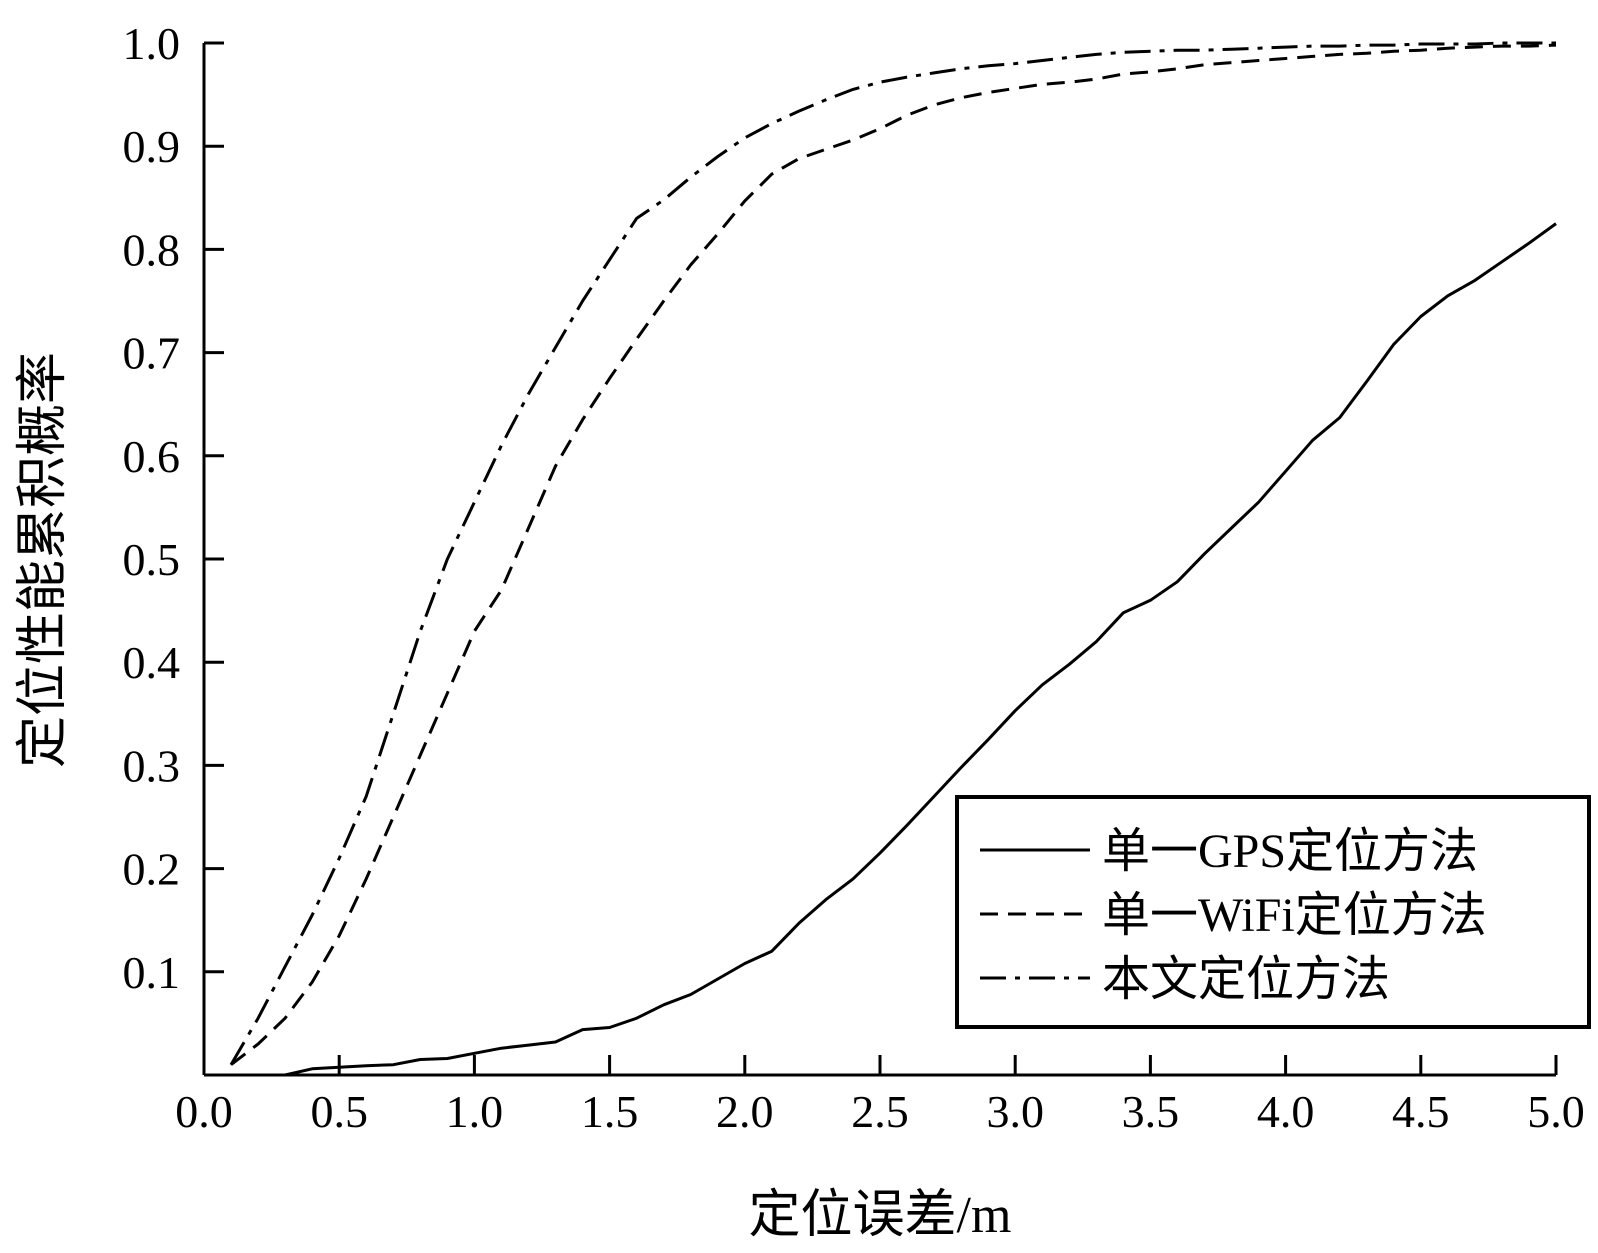 The height and width of the screenshot is (1253, 1598). I want to click on x-tick-label: 1.0, so click(475, 1111).